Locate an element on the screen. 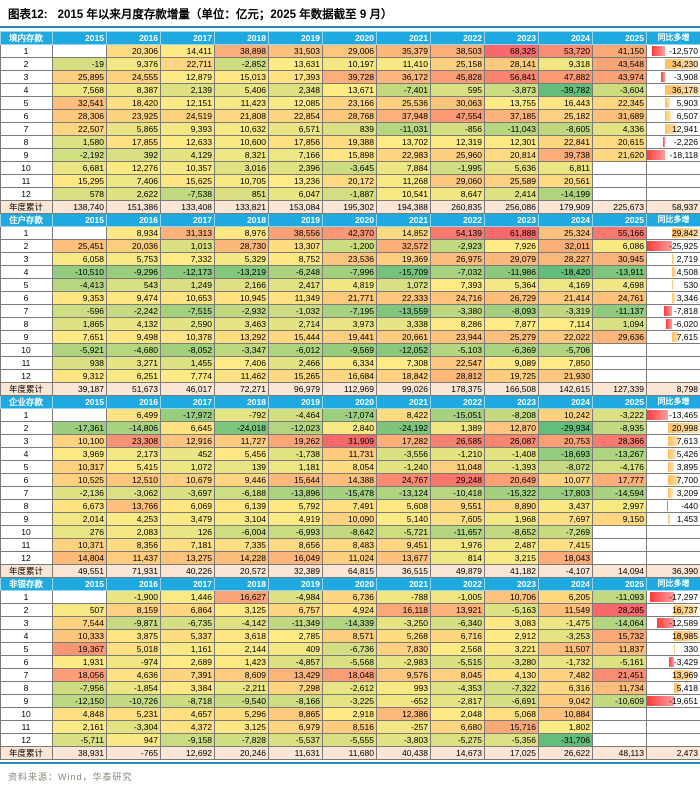 This screenshot has height=787, width=700. data-cell: -5,537 is located at coordinates (296, 740).